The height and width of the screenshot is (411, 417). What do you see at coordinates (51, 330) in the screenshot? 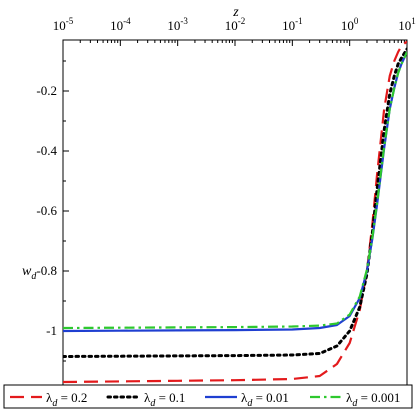
I see `y-tick-label: -1` at bounding box center [51, 330].